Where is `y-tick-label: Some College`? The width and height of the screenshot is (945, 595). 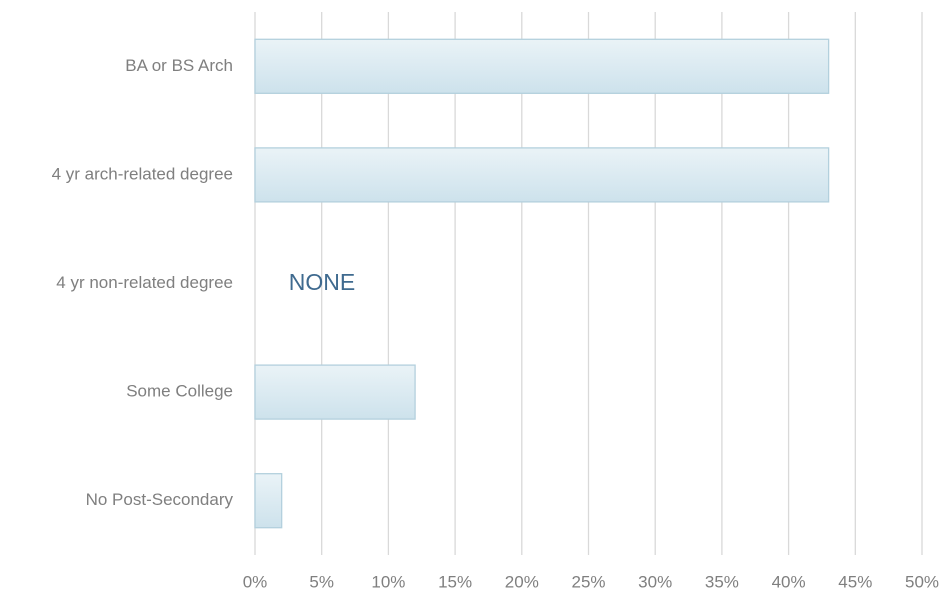
y-tick-label: Some College is located at coordinates (179, 391).